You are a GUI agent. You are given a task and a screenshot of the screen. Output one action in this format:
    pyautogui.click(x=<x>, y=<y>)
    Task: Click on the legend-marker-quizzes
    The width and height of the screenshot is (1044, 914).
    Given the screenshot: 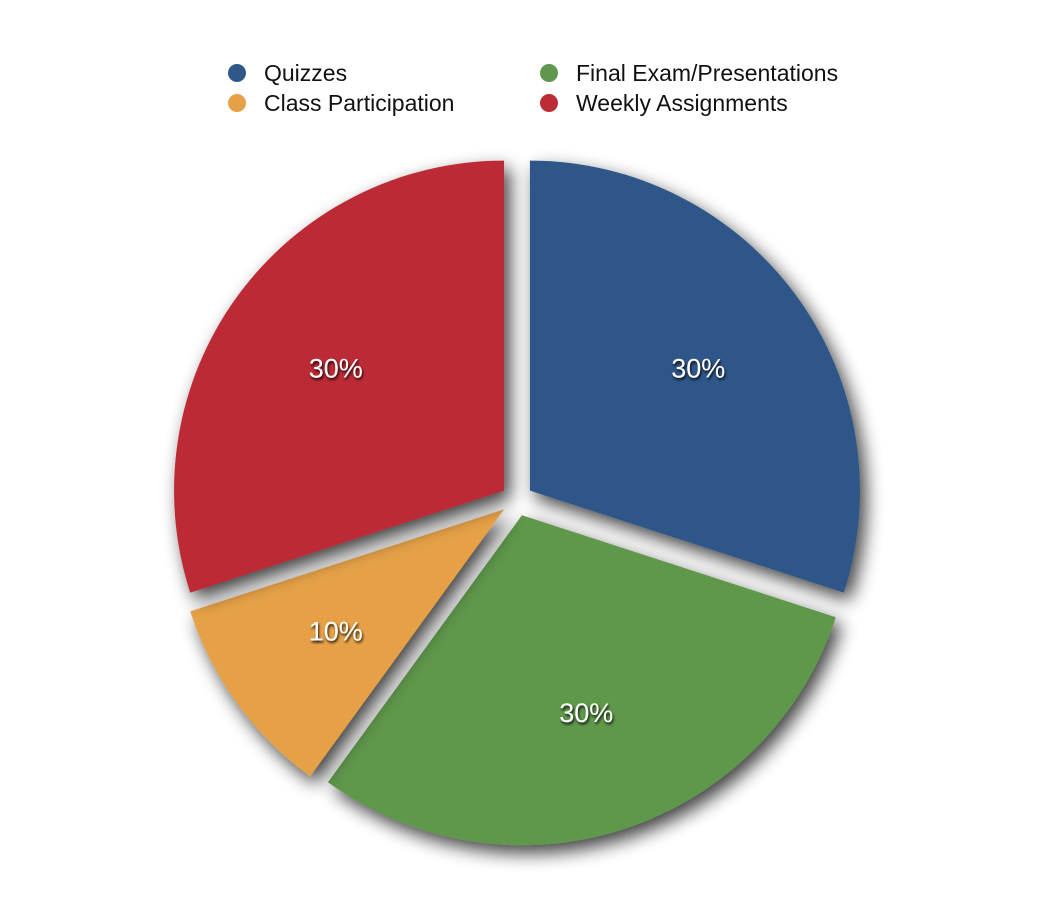 What is the action you would take?
    pyautogui.click(x=237, y=73)
    